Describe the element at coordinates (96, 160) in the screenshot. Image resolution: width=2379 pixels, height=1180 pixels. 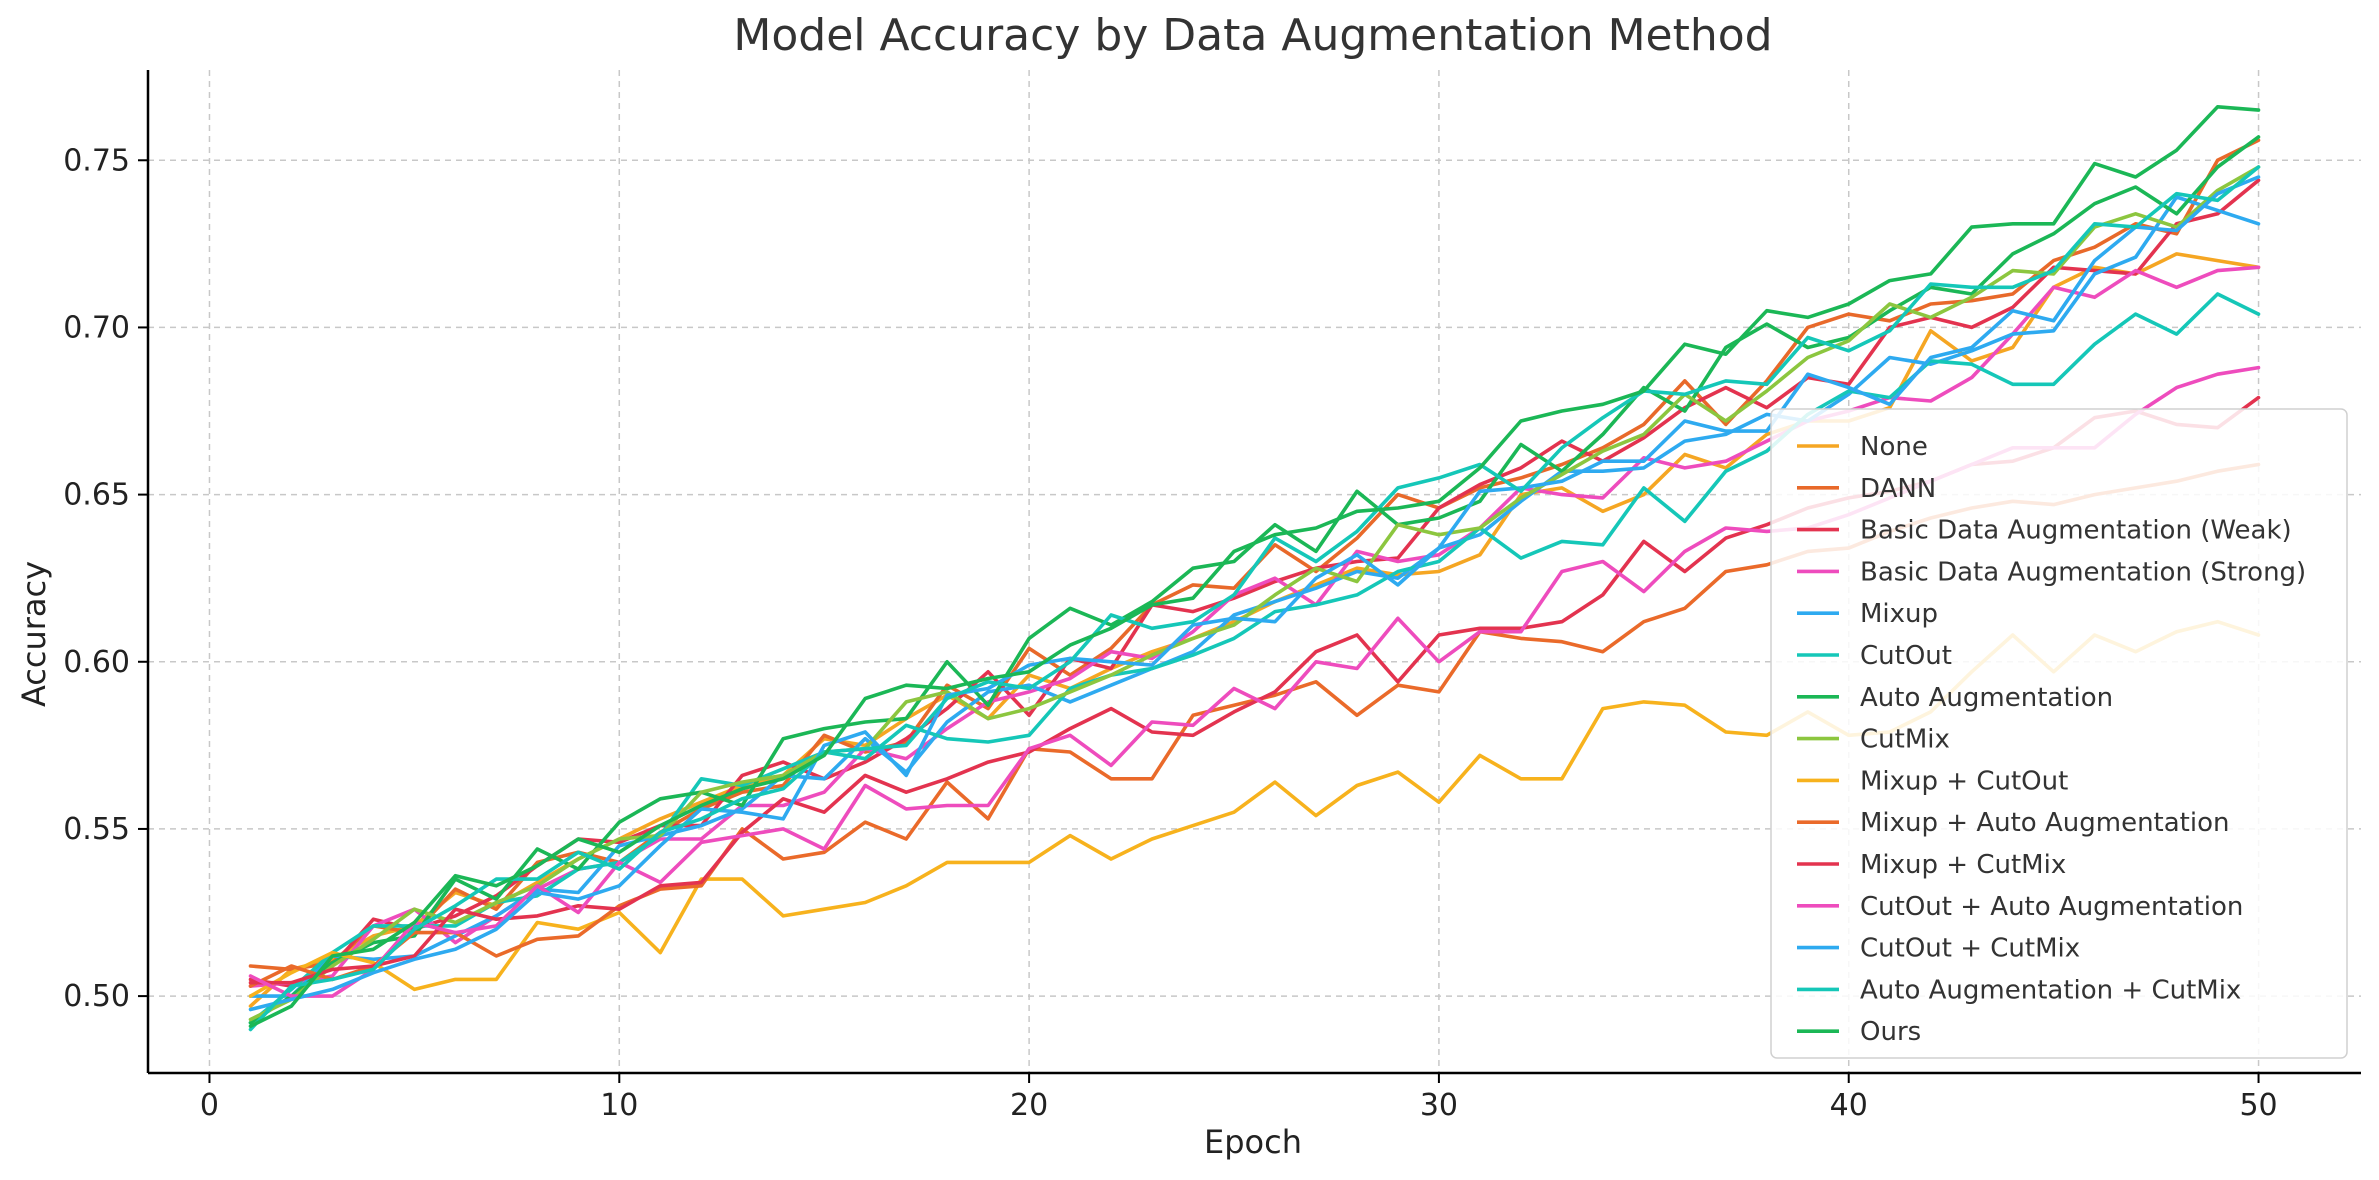
I see `y-tick-label: 0.75` at that location.